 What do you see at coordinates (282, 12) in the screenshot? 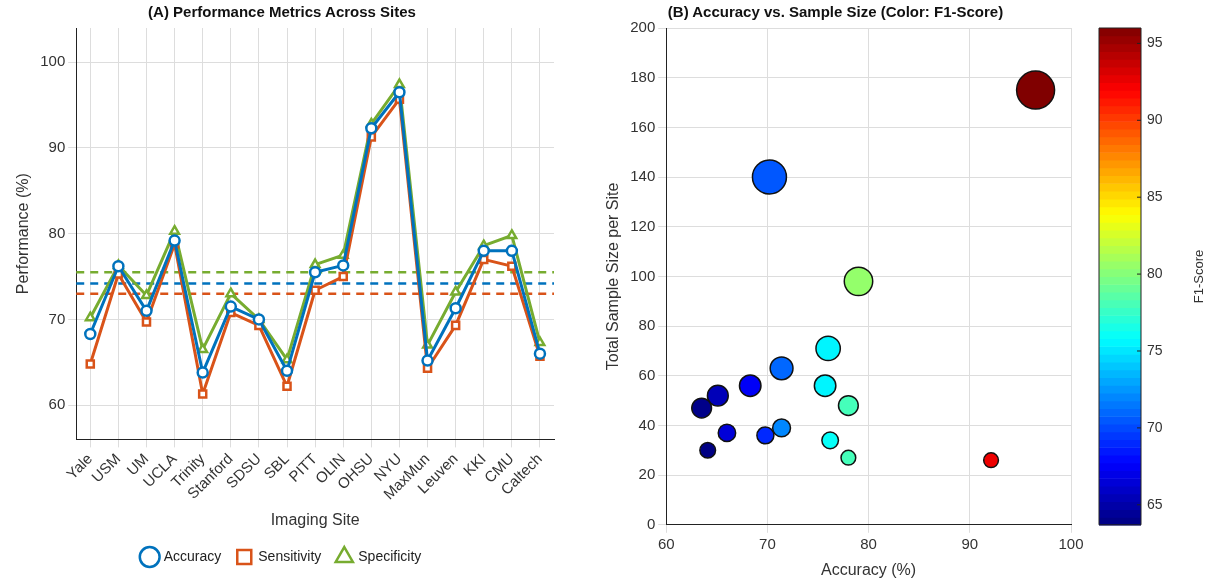
I see `chart-title: (A) Performance Metrics Across Sites` at bounding box center [282, 12].